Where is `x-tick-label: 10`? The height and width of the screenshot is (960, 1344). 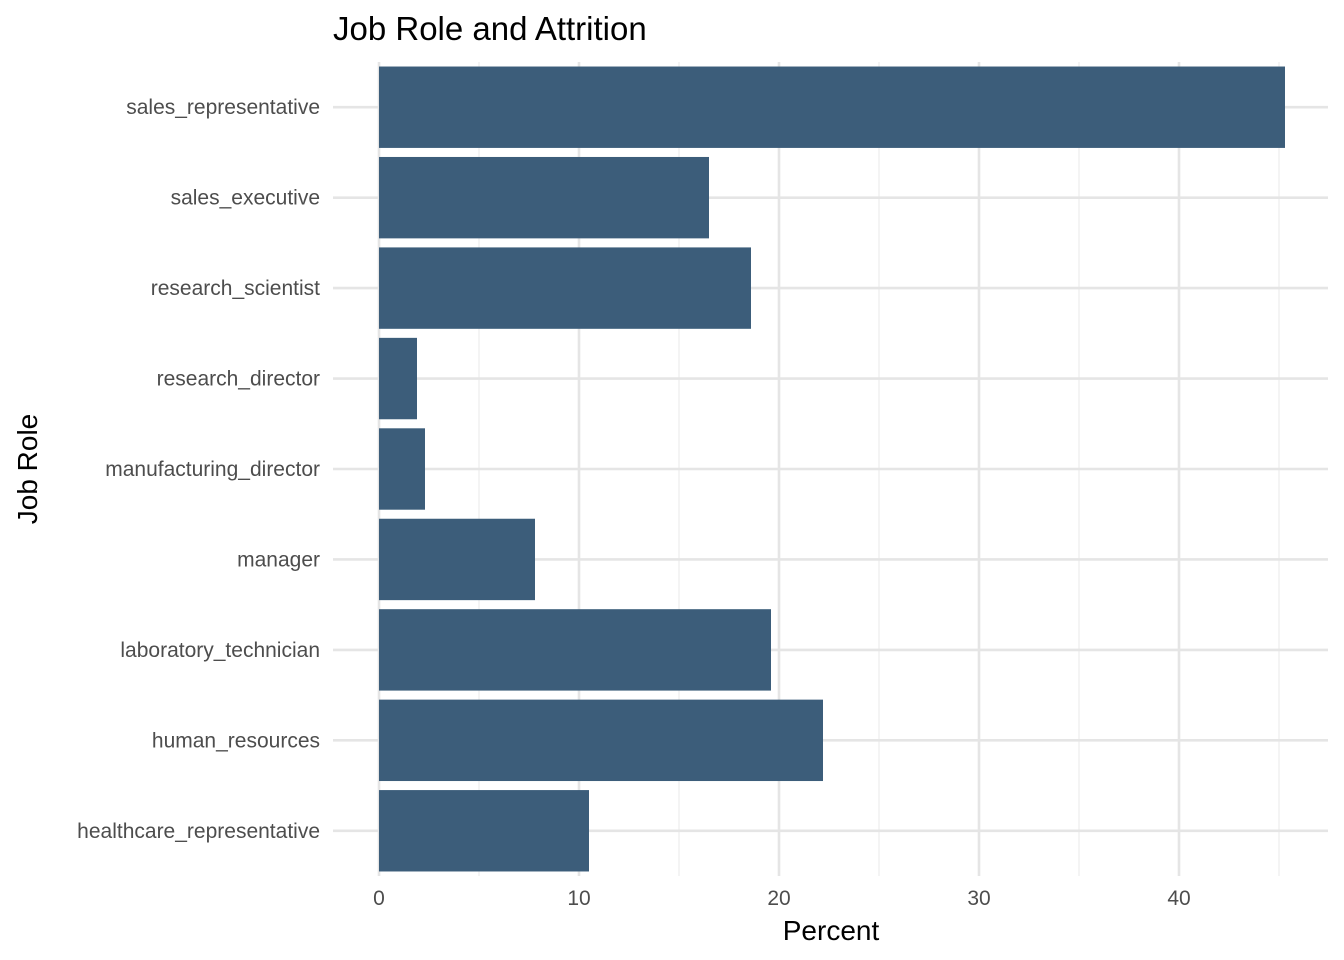 x-tick-label: 10 is located at coordinates (578, 898).